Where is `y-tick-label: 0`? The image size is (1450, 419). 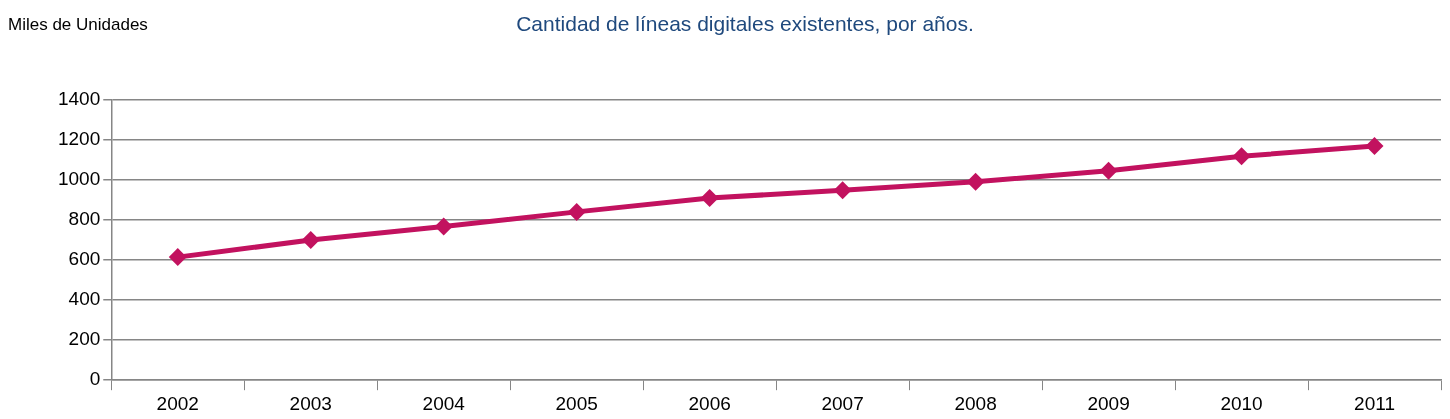
y-tick-label: 0 is located at coordinates (95, 379).